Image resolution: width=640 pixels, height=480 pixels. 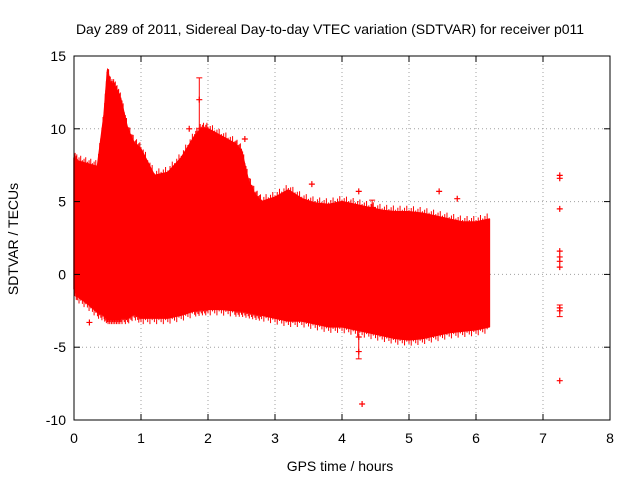 I want to click on y-tick-label: 5, so click(x=62, y=202).